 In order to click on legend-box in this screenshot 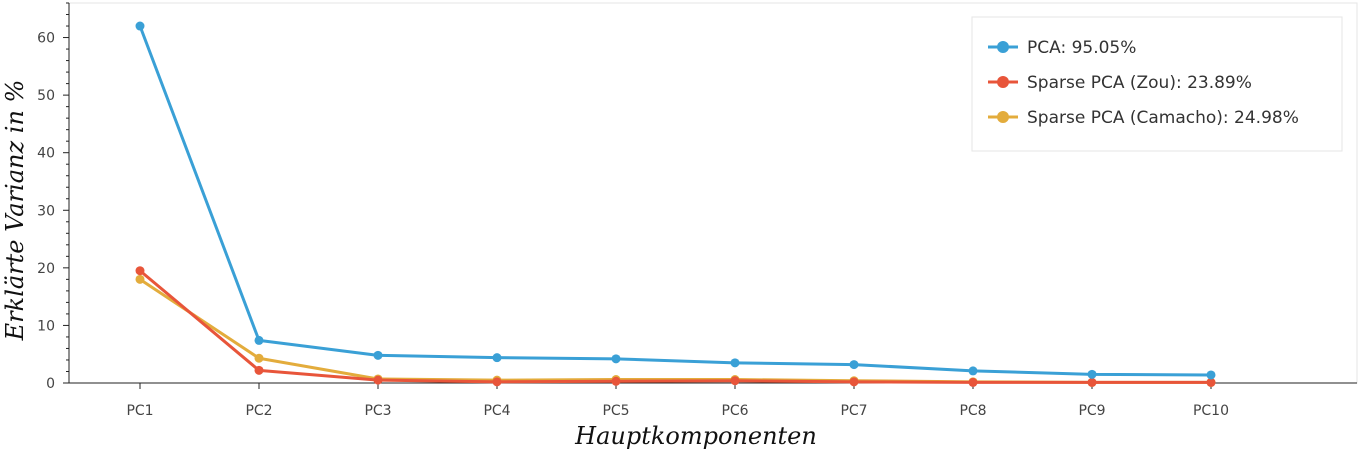, I will do `click(1157, 84)`.